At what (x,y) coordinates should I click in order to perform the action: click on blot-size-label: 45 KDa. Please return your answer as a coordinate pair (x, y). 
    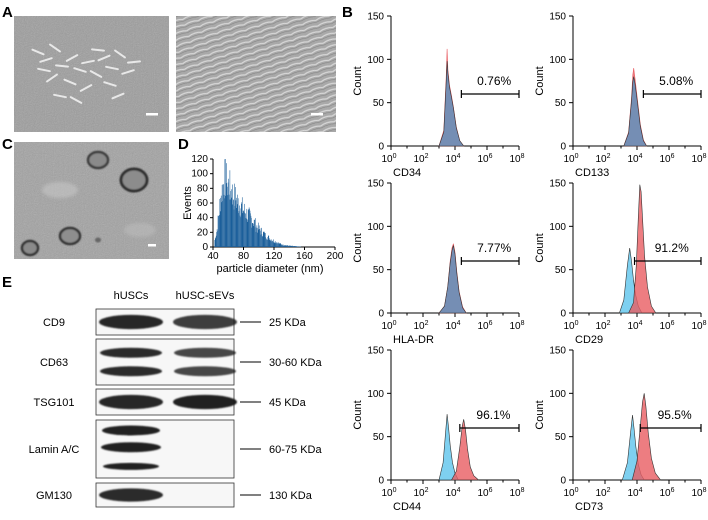
    Looking at the image, I should click on (288, 403).